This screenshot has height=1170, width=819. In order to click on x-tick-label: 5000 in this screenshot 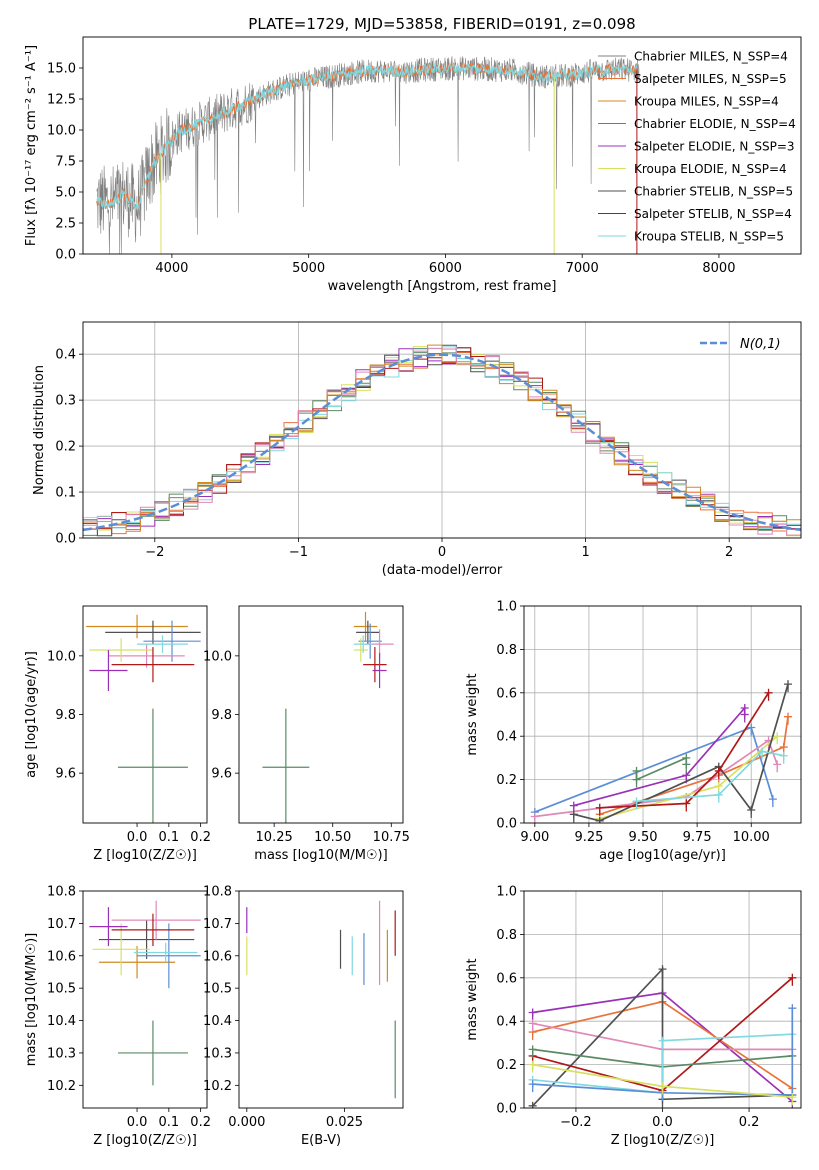, I will do `click(308, 268)`.